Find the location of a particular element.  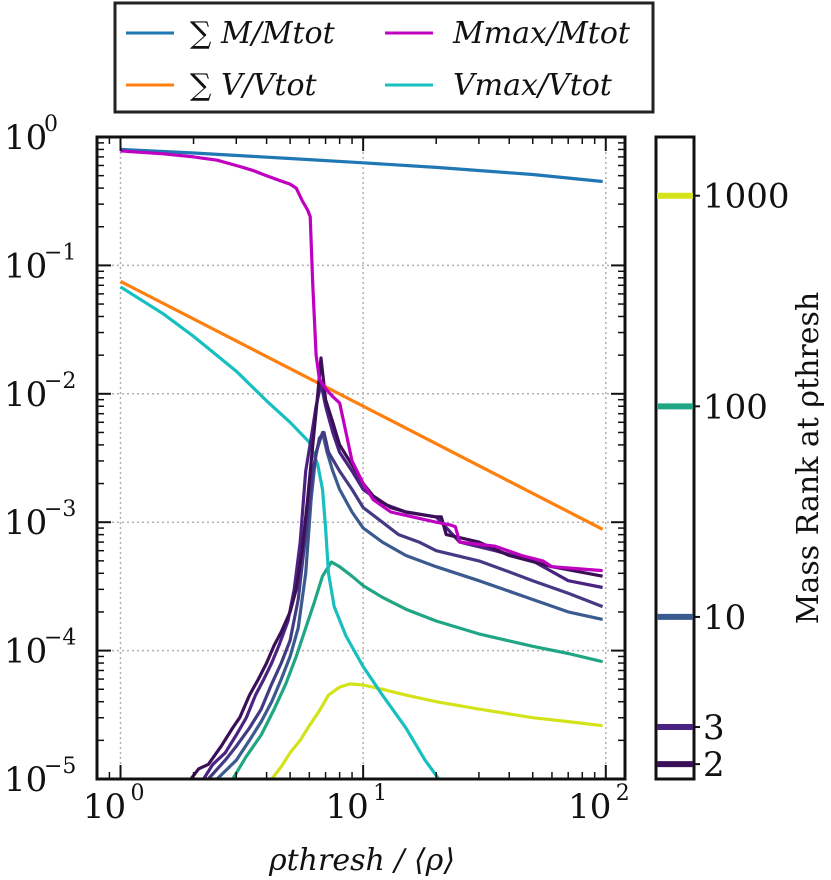

series-line-rank1000 is located at coordinates (436, 730).